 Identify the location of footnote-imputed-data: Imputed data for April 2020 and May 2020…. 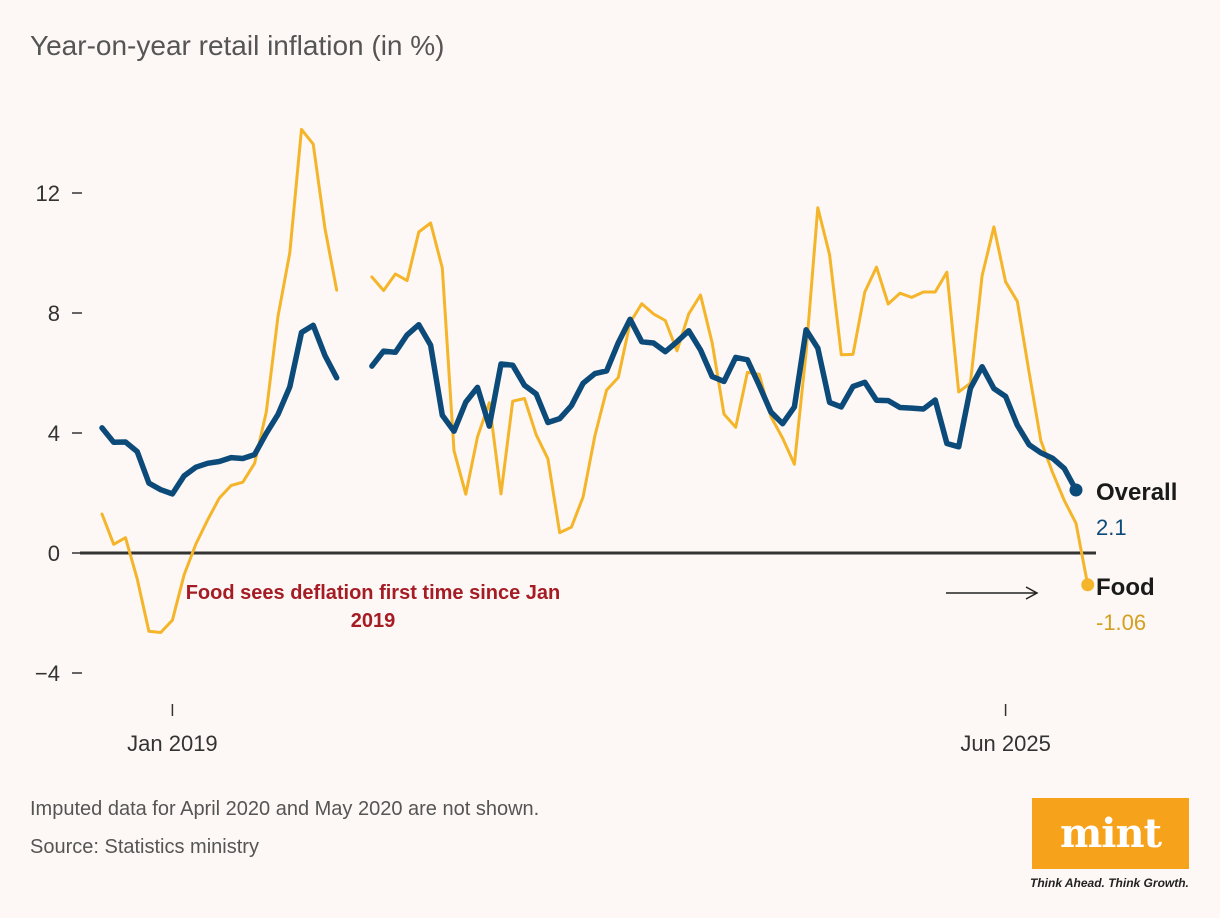
(285, 809).